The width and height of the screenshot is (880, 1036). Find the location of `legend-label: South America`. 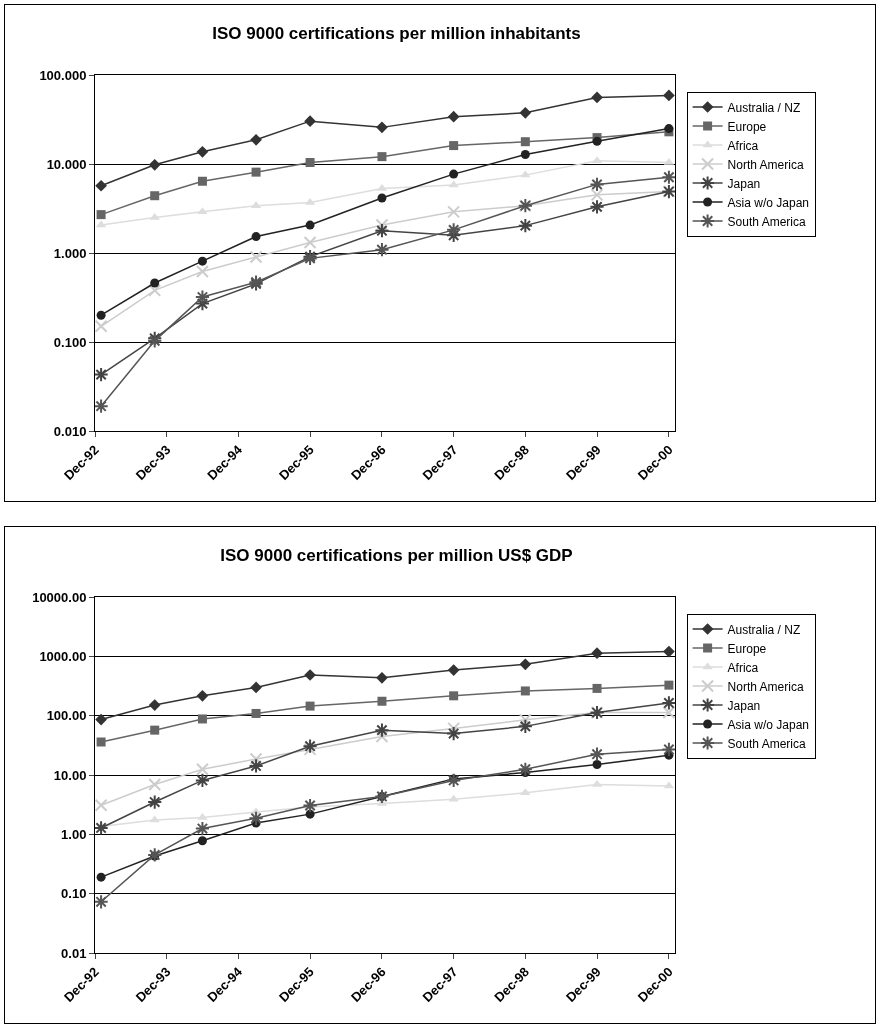

legend-label: South America is located at coordinates (766, 221).